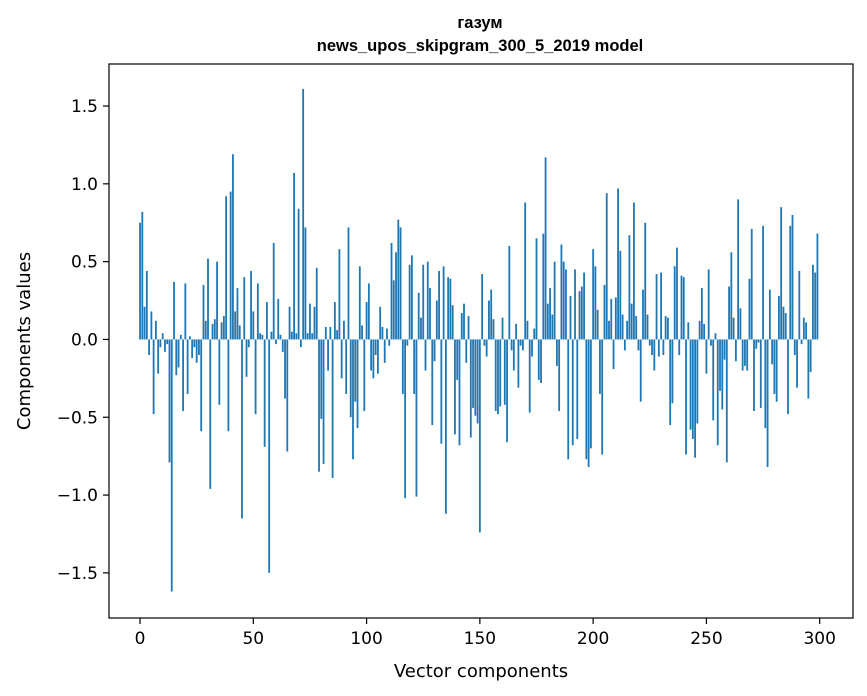 The image size is (867, 696). I want to click on y-tick-label: −1.0, so click(77, 496).